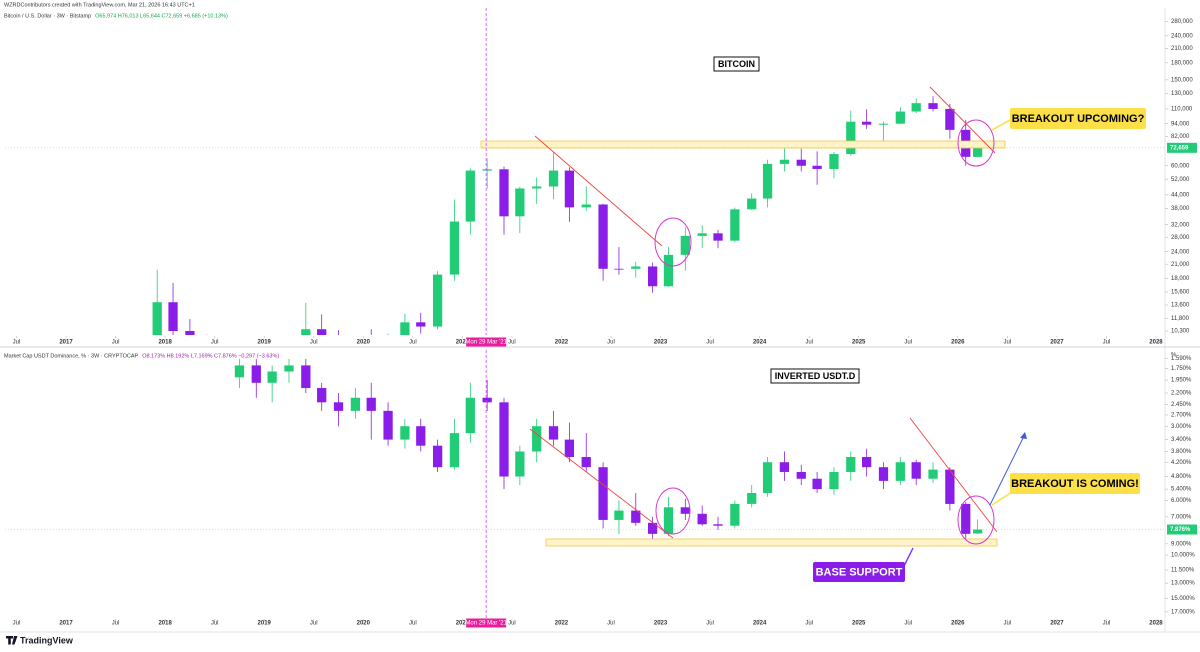  Describe the element at coordinates (1182, 22) in the screenshot. I see `y-tick-label: 280,000` at that location.